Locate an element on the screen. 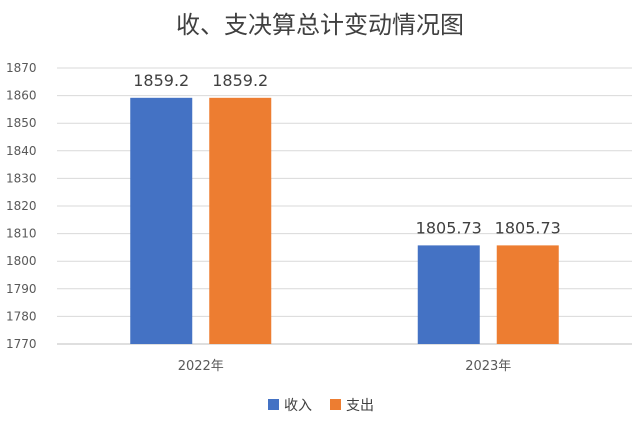 The image size is (640, 428). y-tick-label: 1800 is located at coordinates (21, 261).